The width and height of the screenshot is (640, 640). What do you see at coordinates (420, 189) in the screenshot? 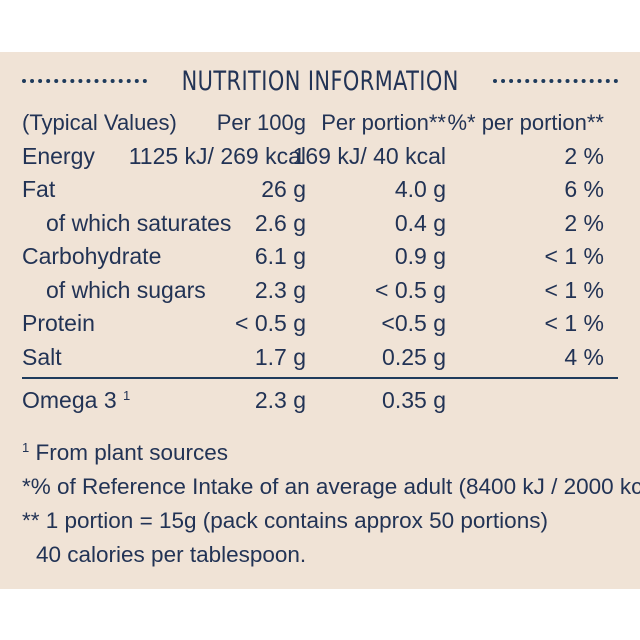
I see `row-per-portion: 4.0 g` at bounding box center [420, 189].